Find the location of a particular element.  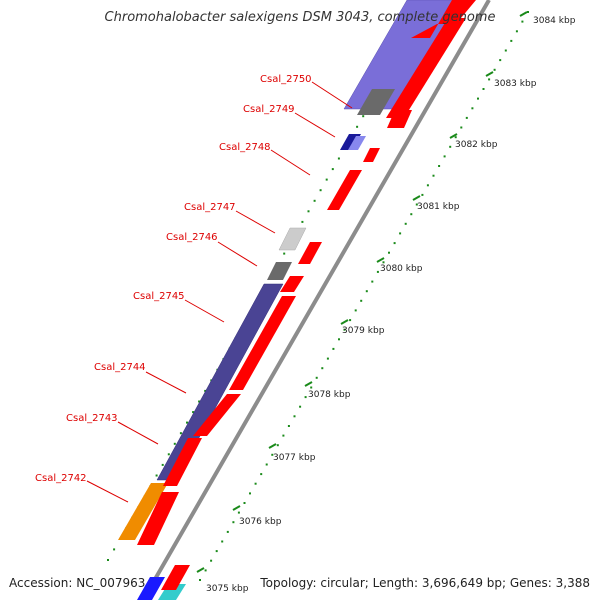

feature-bar-2750-b is located at coordinates (376, 102).